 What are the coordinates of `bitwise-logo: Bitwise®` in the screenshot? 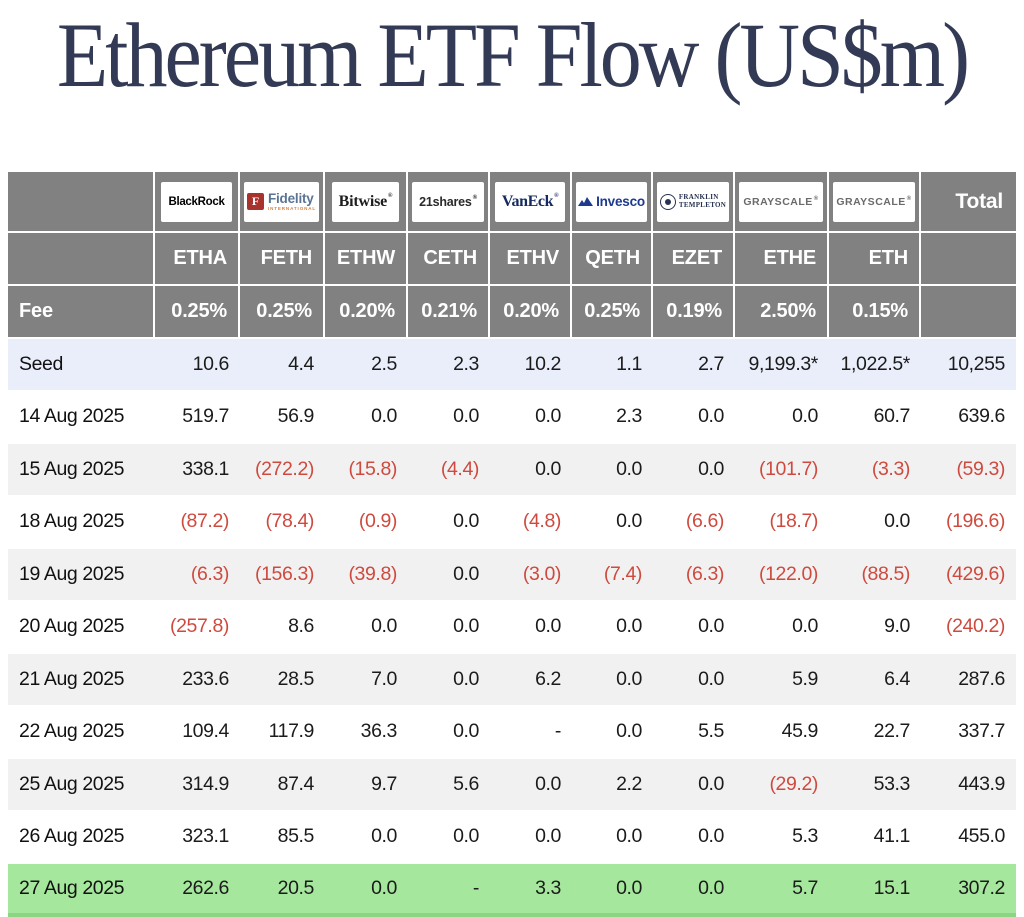 It's located at (365, 201).